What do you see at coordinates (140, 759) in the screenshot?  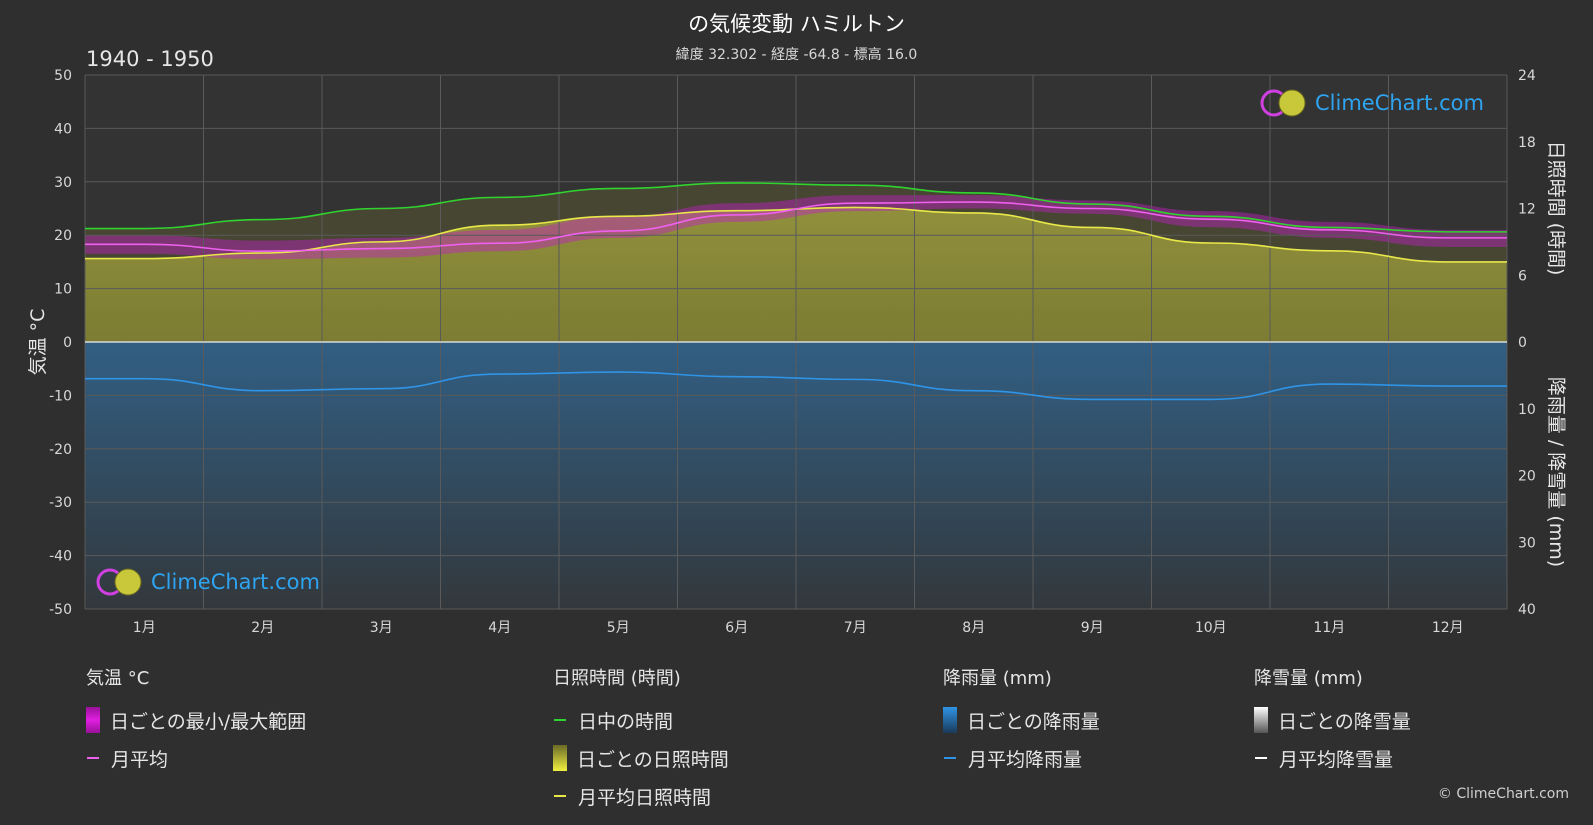 I see `legend-label: 月平均` at bounding box center [140, 759].